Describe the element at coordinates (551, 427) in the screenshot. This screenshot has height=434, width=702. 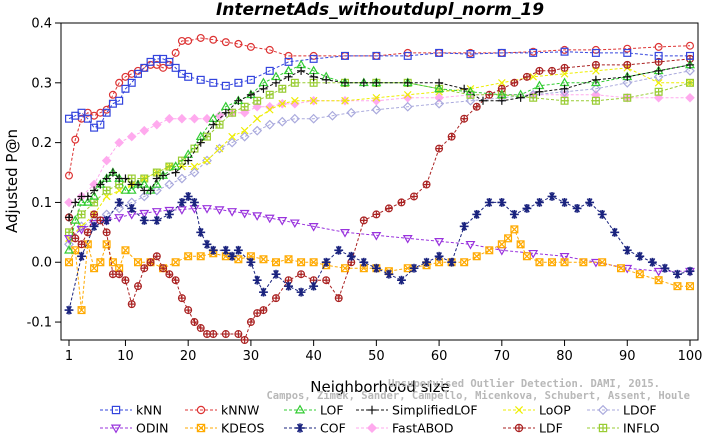
I see `legend-label: LDF` at that location.